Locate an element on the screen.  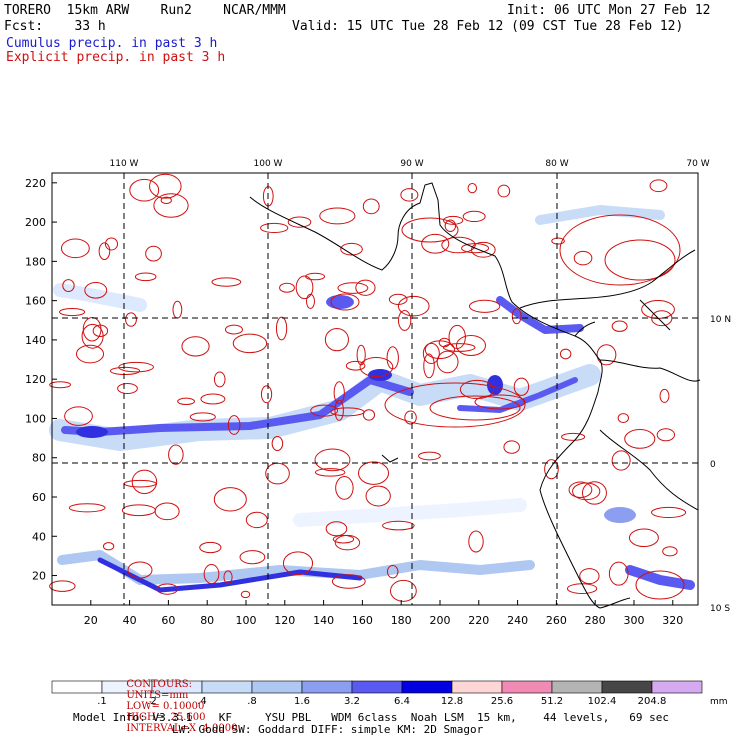
lon-label: 110 W is located at coordinates (124, 164).